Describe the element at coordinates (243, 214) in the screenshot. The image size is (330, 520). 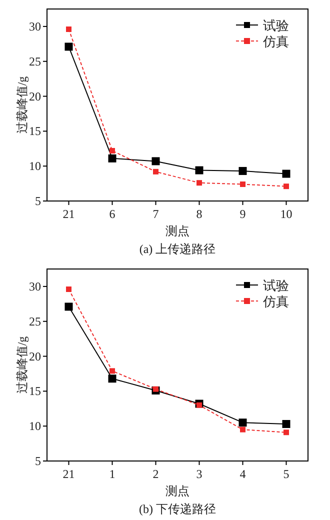
I see `x-tick-label: 9` at that location.